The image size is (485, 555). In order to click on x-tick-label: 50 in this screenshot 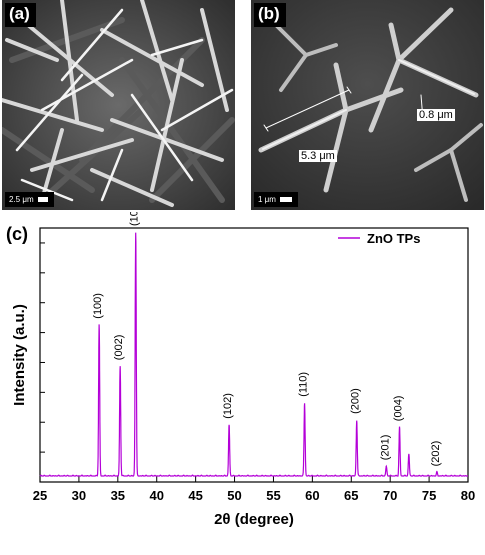, I will do `click(234, 495)`.